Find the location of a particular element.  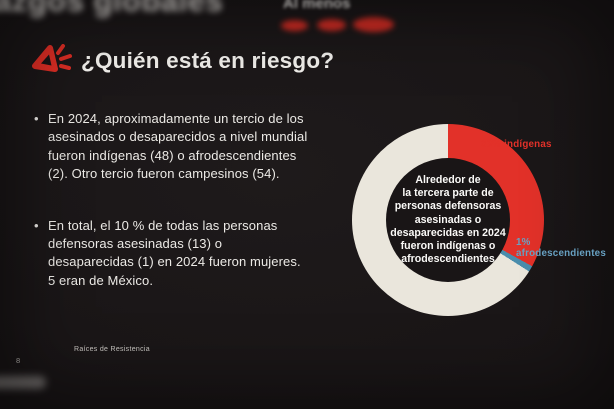

blurred-background-heading: azgos globales is located at coordinates (112, 9).